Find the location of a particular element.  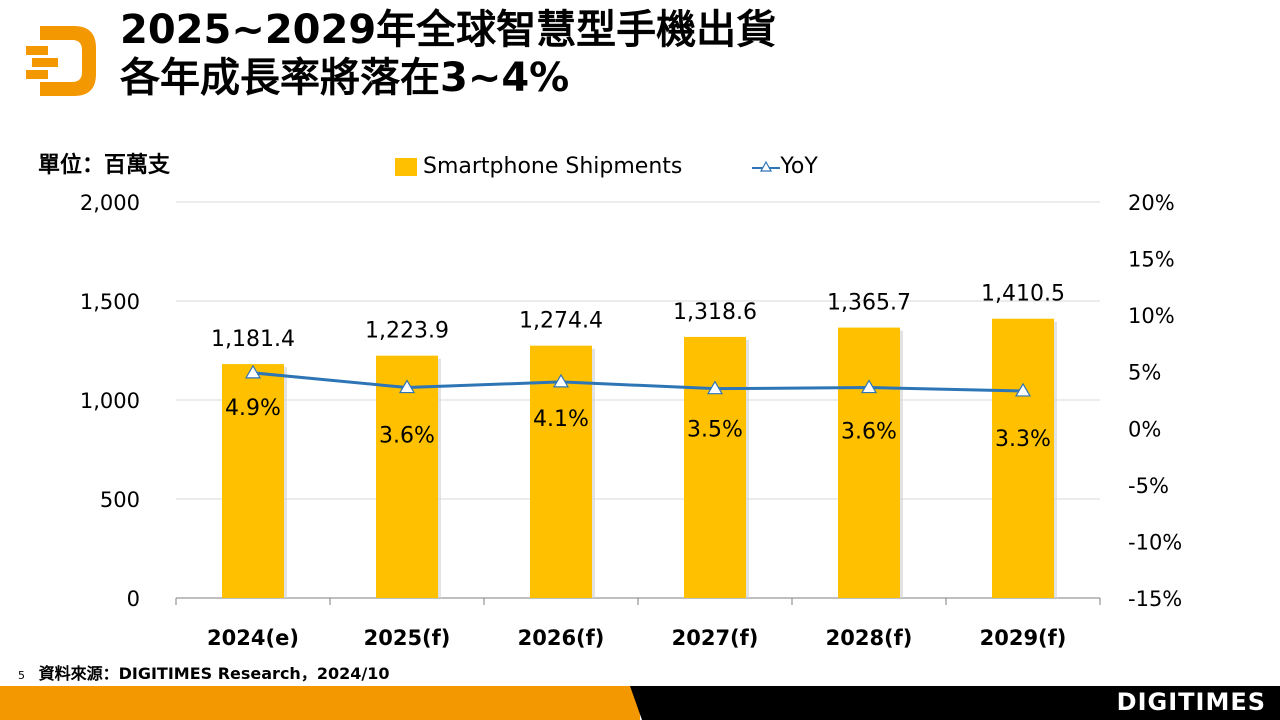

bar-data-label: 1,410.5 is located at coordinates (1023, 294).